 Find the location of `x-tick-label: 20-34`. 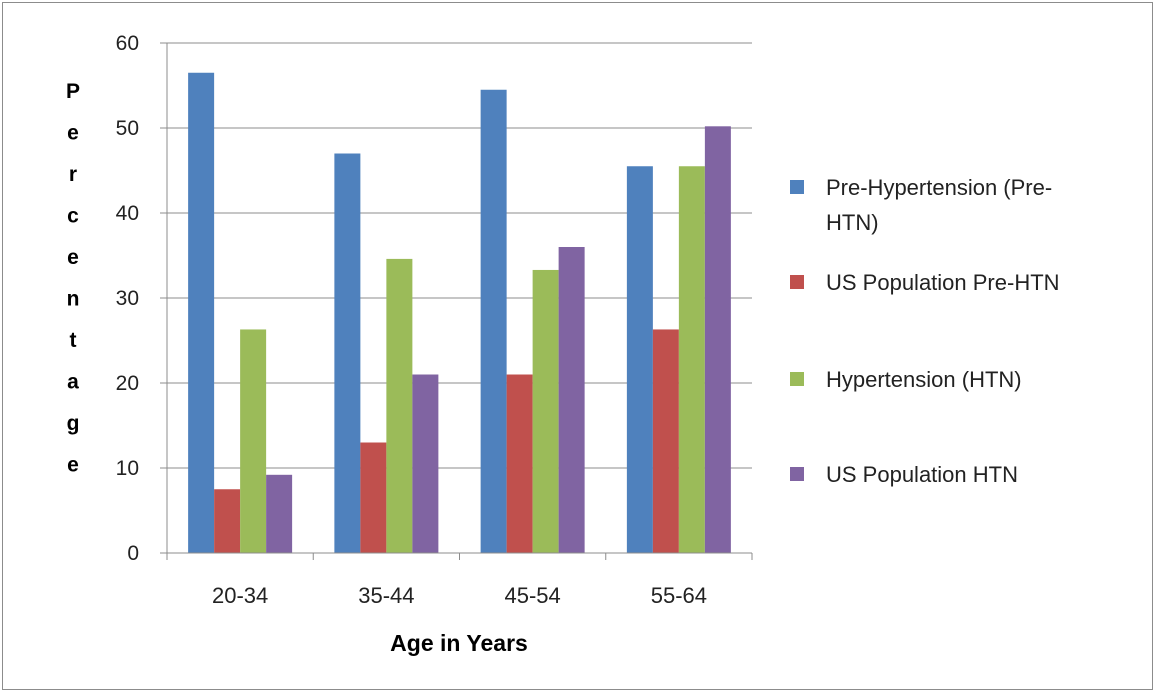

x-tick-label: 20-34 is located at coordinates (240, 595).